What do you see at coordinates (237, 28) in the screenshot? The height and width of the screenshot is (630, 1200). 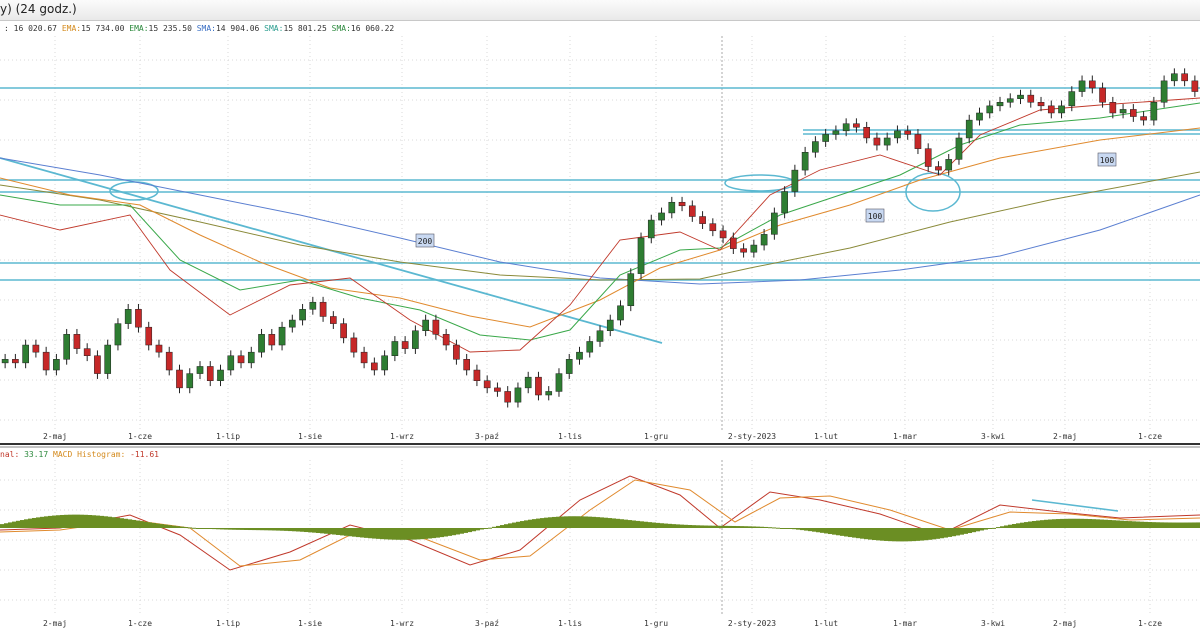 I see `sma1-value: 14 904.06` at bounding box center [237, 28].